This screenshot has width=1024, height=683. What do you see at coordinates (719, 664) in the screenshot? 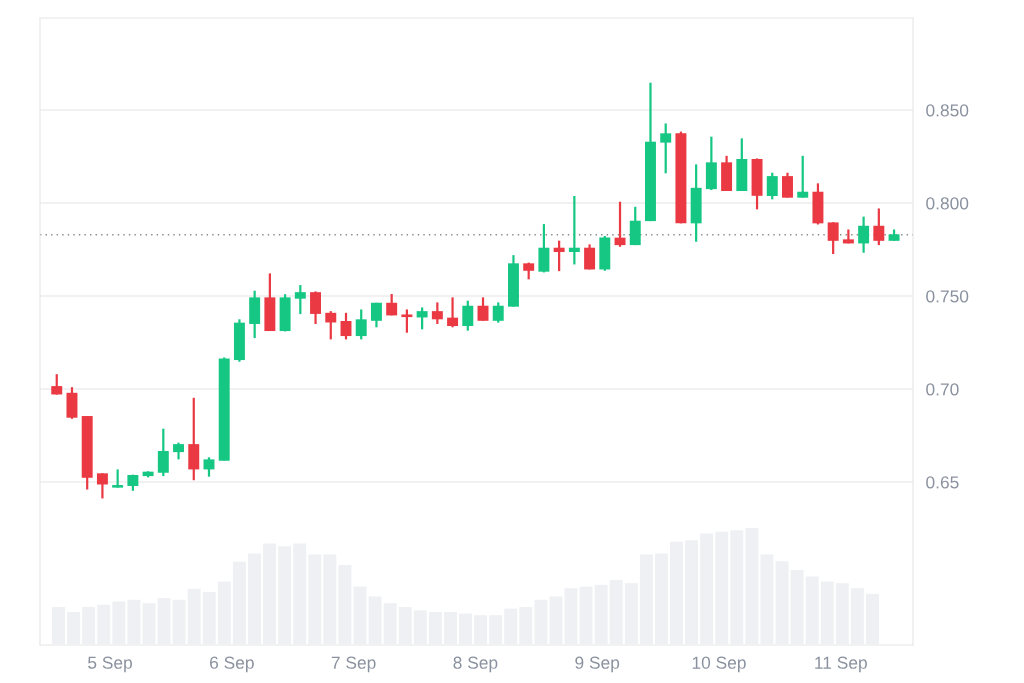
I see `x-tick-label: 10 Sep` at bounding box center [719, 664].